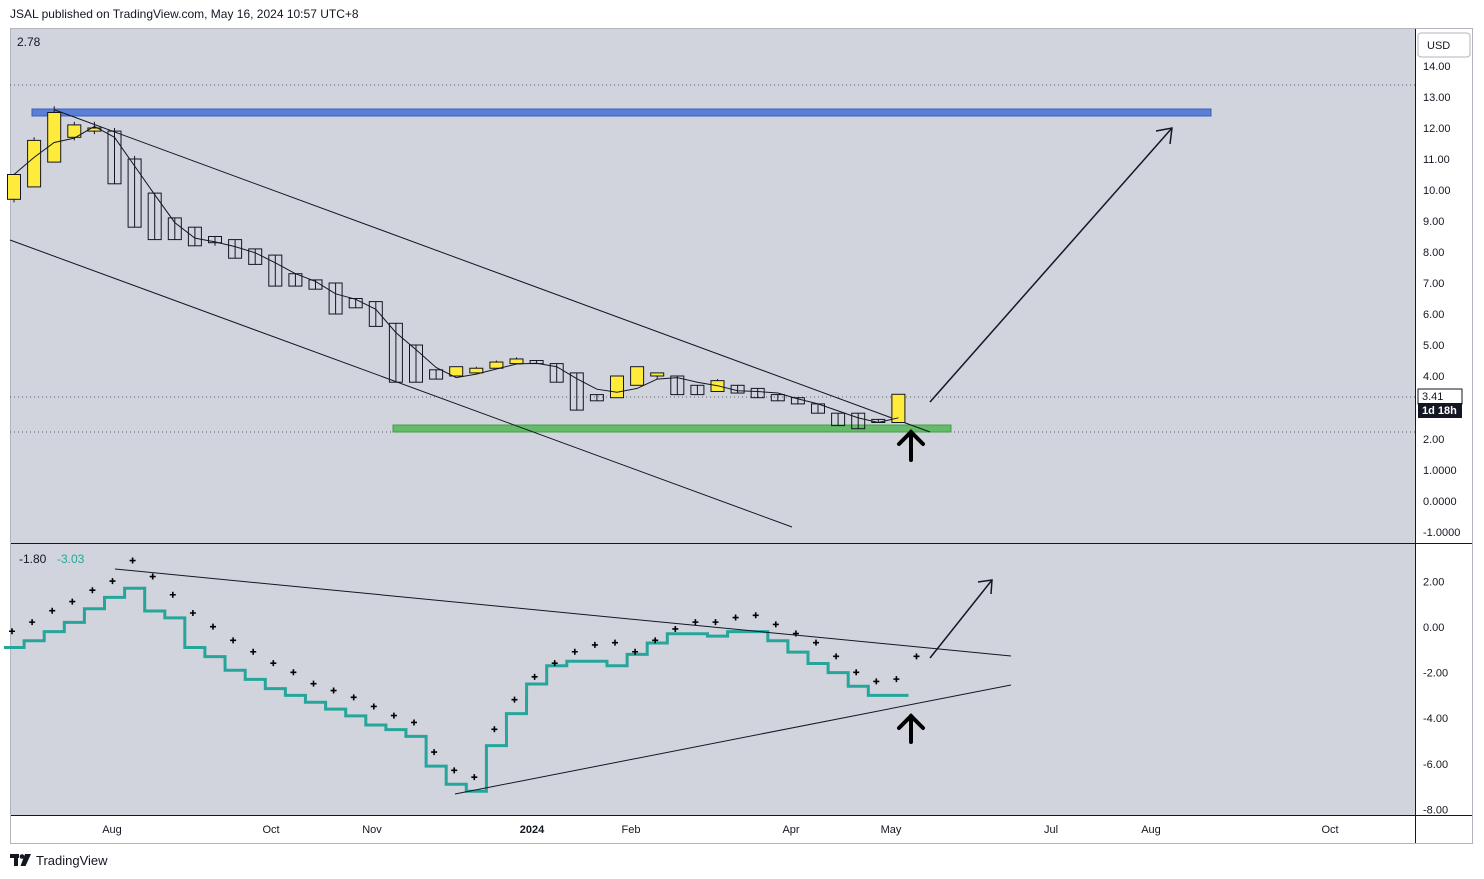 The width and height of the screenshot is (1484, 879). What do you see at coordinates (672, 428) in the screenshot?
I see `support-zone` at bounding box center [672, 428].